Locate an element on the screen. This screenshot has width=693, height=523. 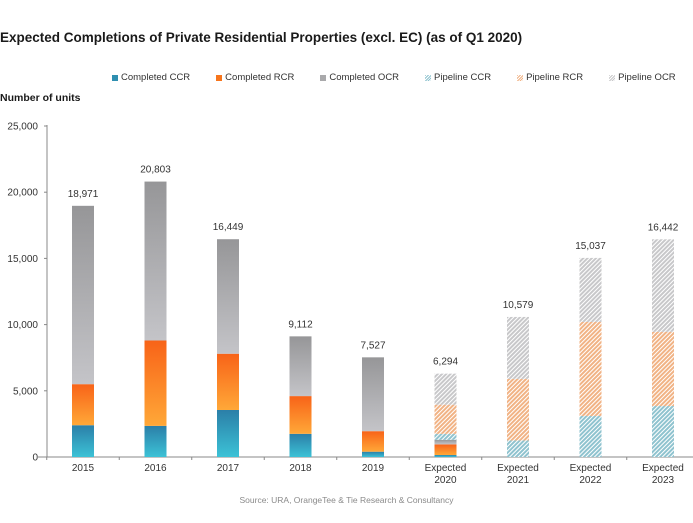
x-tick-label: Expected 2020 is located at coordinates (446, 474).